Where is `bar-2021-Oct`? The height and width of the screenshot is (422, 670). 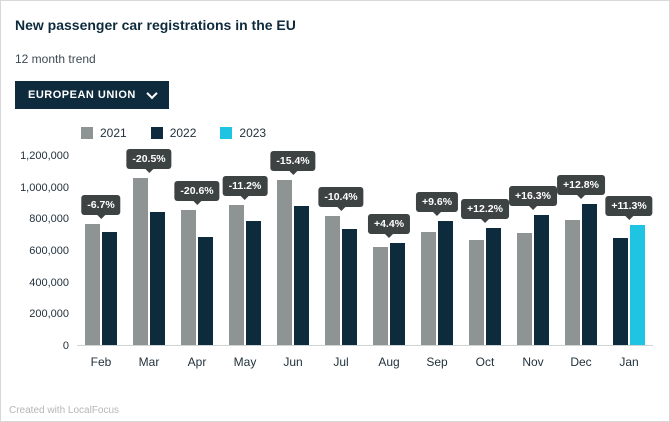 bar-2021-Oct is located at coordinates (476, 292).